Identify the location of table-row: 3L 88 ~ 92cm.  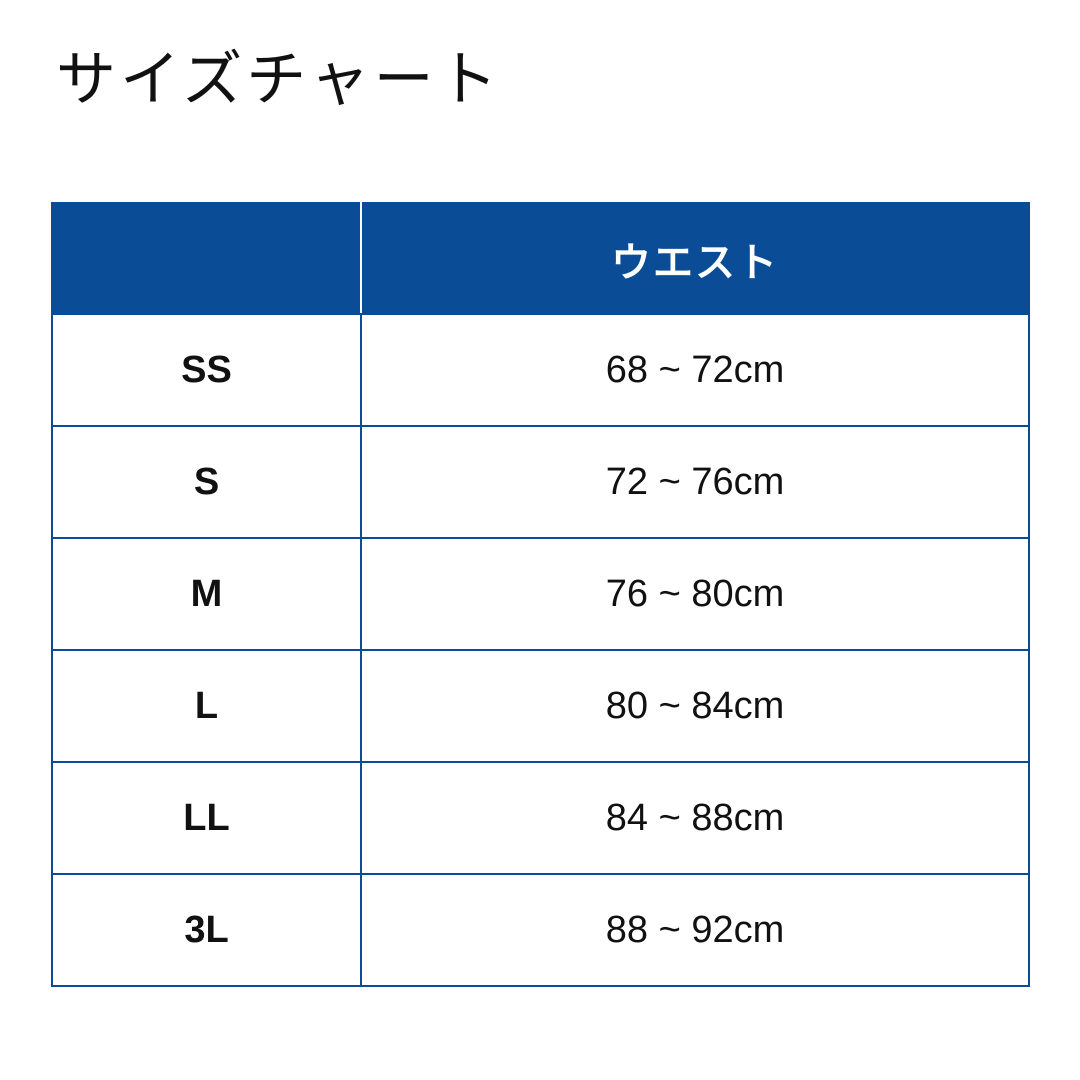
(540, 930).